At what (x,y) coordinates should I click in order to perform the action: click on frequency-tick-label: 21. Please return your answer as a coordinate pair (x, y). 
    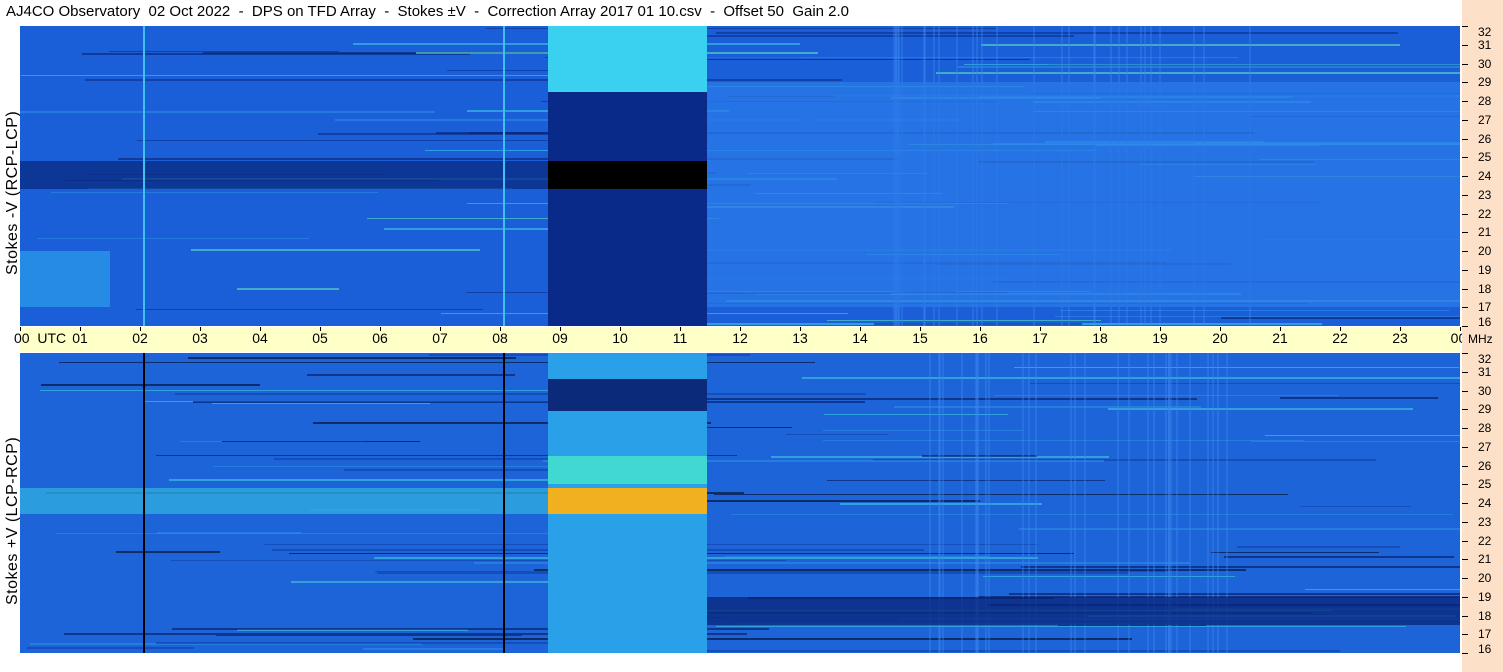
    Looking at the image, I should click on (1485, 559).